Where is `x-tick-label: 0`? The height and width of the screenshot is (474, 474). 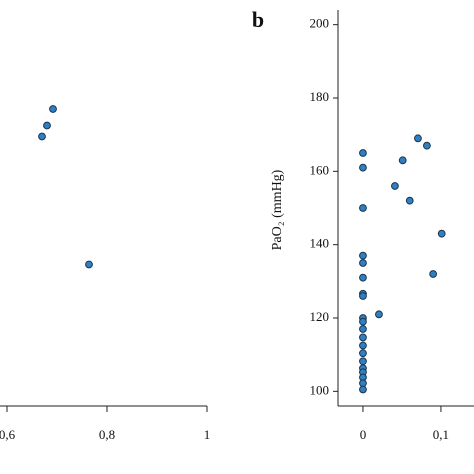 x-tick-label: 0 is located at coordinates (363, 434).